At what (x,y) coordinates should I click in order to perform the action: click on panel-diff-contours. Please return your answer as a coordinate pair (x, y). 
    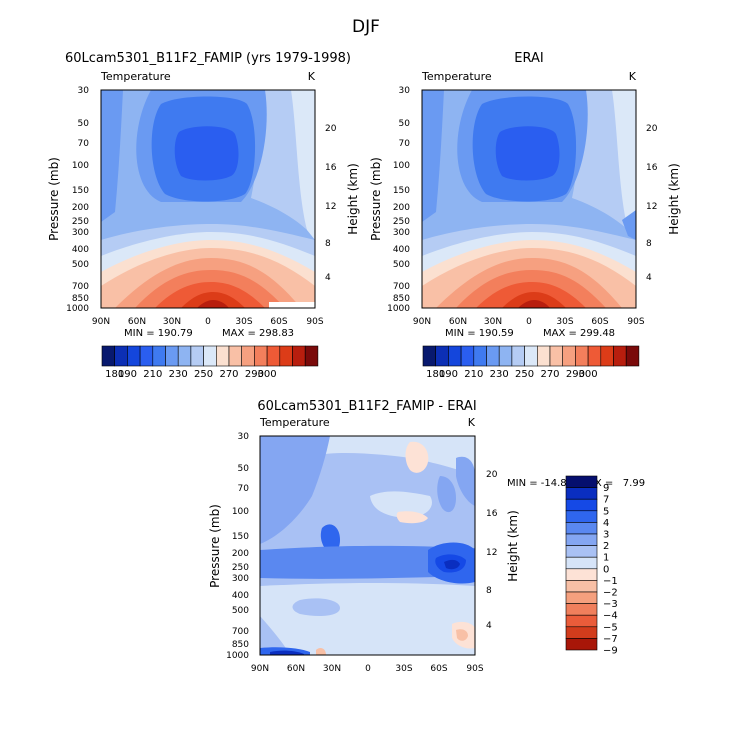
    Looking at the image, I should click on (367, 545).